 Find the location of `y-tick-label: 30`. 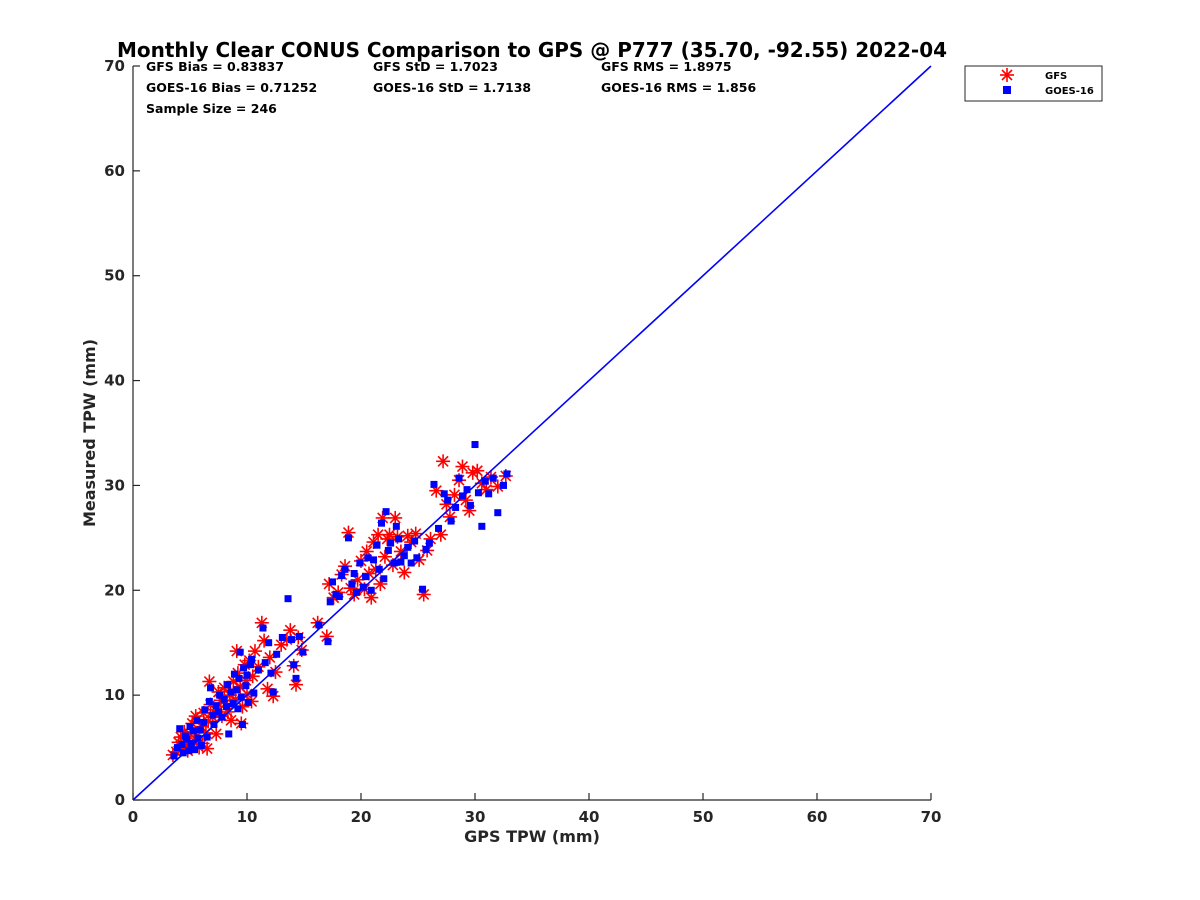

y-tick-label: 30 is located at coordinates (114, 485).